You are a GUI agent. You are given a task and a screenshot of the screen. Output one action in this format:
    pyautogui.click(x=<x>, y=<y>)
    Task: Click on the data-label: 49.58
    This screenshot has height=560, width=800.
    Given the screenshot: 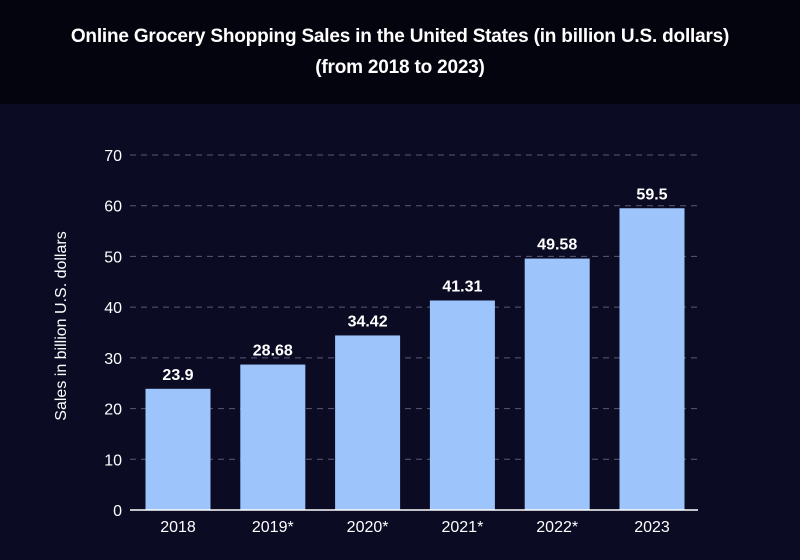 What is the action you would take?
    pyautogui.click(x=557, y=245)
    